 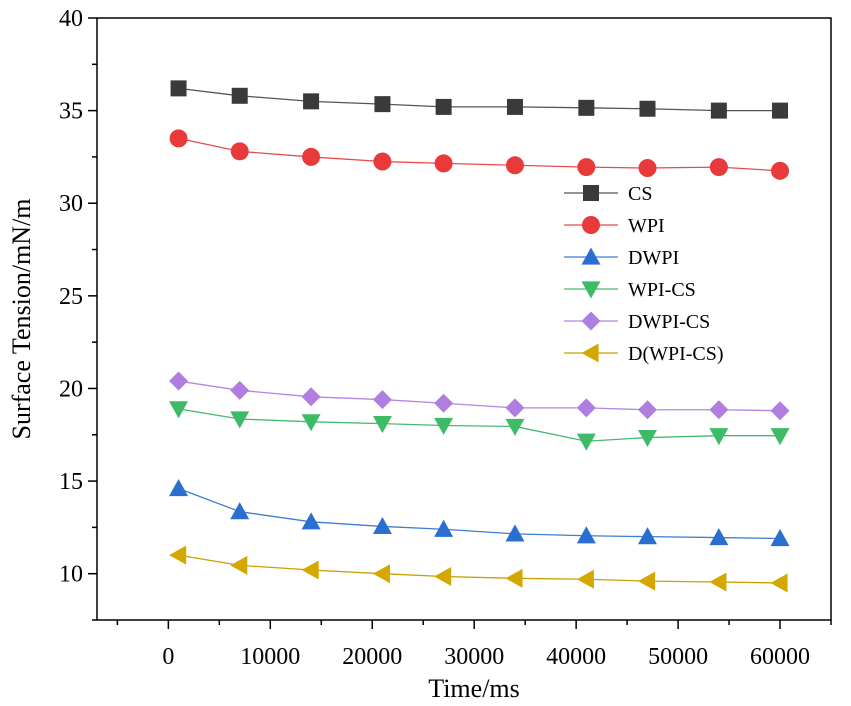 I want to click on x-tick-label: 50000, so click(x=678, y=657).